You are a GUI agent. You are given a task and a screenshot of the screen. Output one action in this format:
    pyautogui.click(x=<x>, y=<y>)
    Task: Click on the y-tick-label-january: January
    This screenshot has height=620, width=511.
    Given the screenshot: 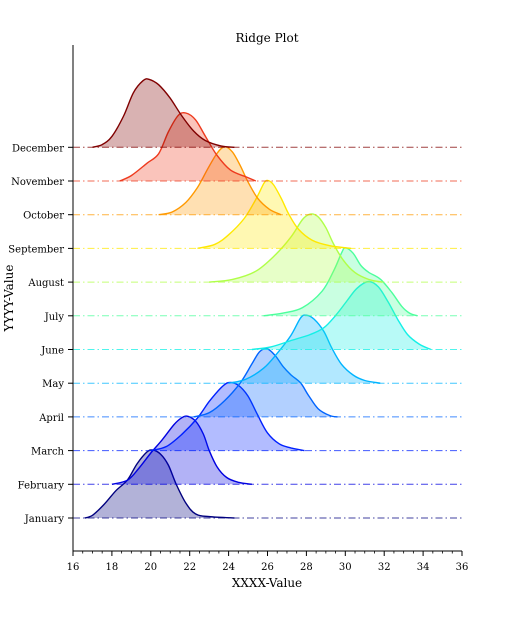 What is the action you would take?
    pyautogui.click(x=44, y=519)
    